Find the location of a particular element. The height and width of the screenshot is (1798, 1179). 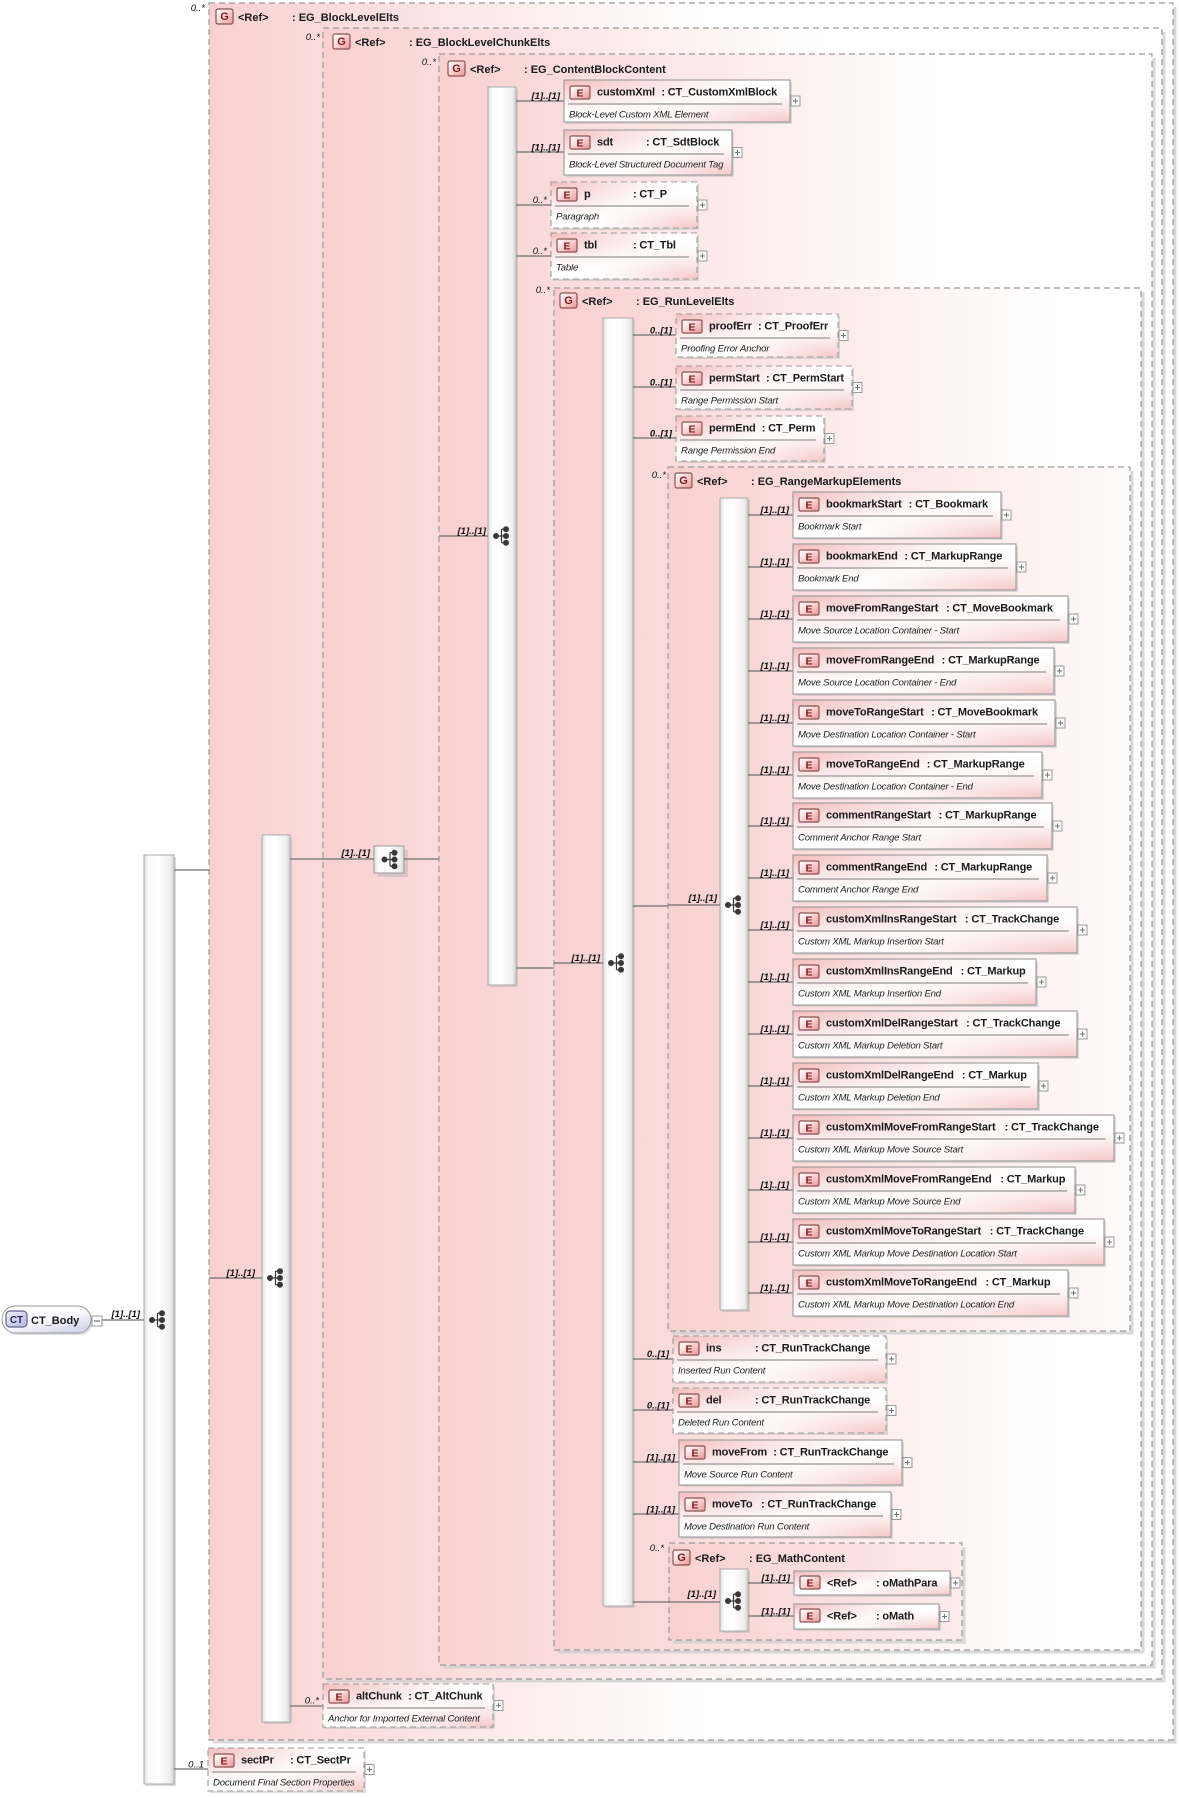

svg-text: Move Source Run Content is located at coordinates (738, 1475).